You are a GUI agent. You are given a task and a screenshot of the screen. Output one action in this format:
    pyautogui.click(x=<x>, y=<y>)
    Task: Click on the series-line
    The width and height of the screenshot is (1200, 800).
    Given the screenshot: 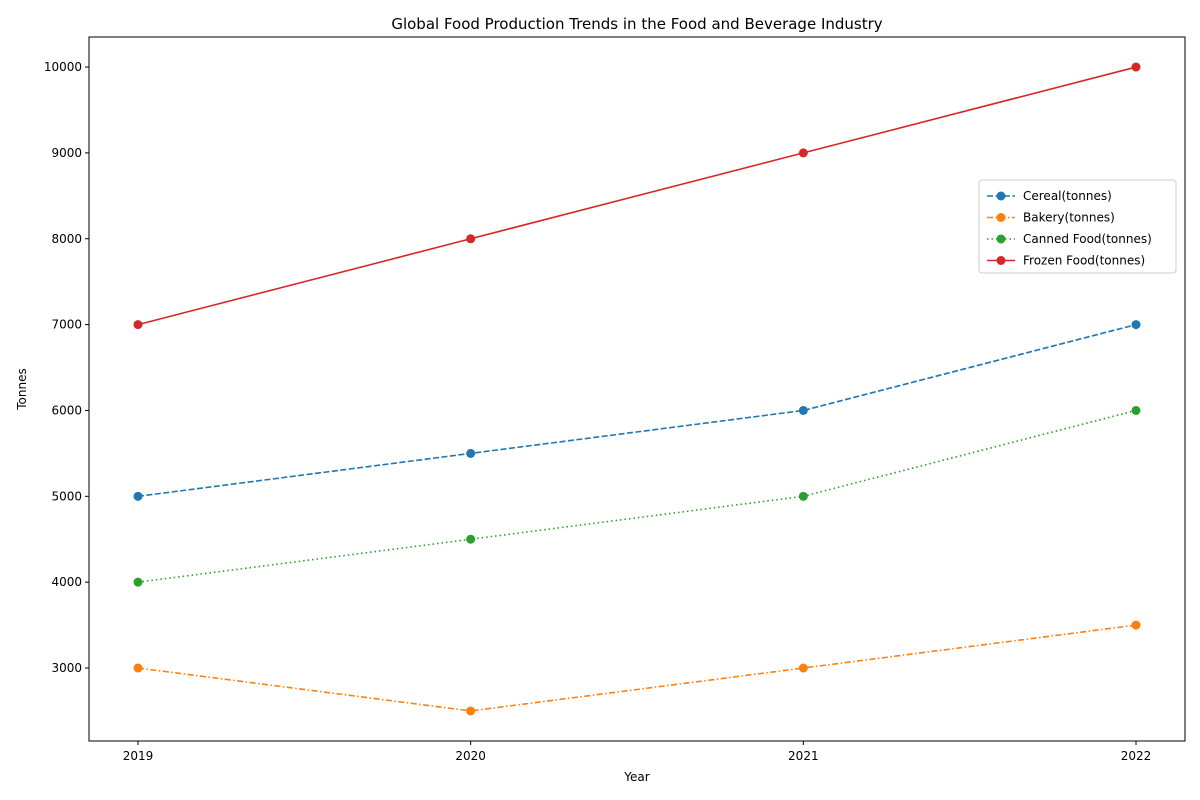 What is the action you would take?
    pyautogui.click(x=637, y=668)
    